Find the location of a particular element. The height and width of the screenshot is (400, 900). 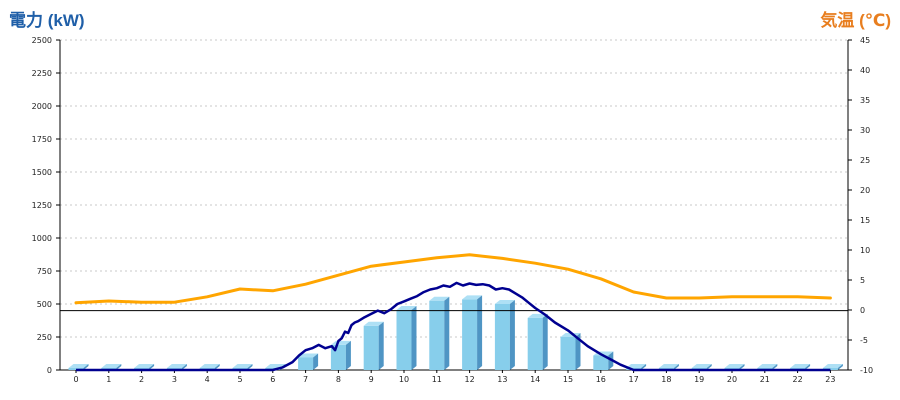

x-tick-label: 7 is located at coordinates (305, 379).